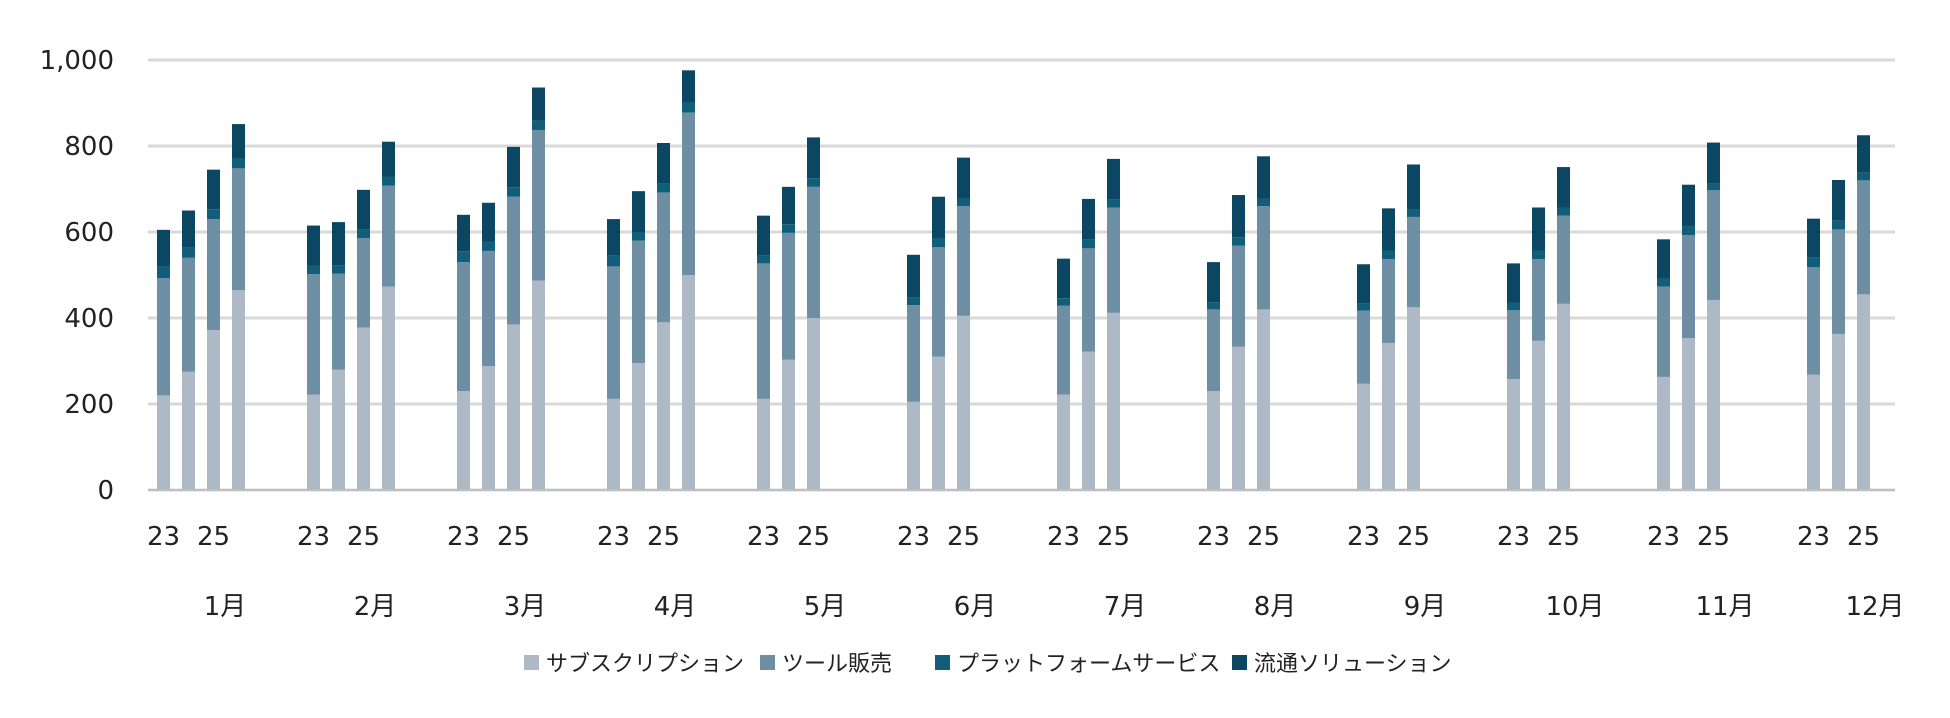  Describe the element at coordinates (89, 405) in the screenshot. I see `y-tick-label: 200` at that location.